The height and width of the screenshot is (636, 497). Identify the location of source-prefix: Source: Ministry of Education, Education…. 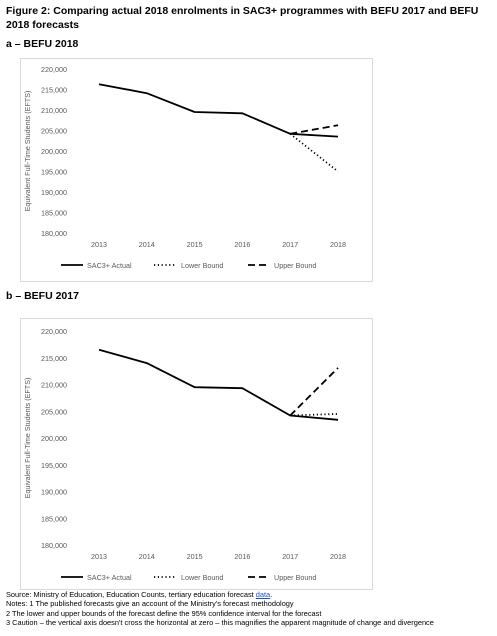
(131, 594).